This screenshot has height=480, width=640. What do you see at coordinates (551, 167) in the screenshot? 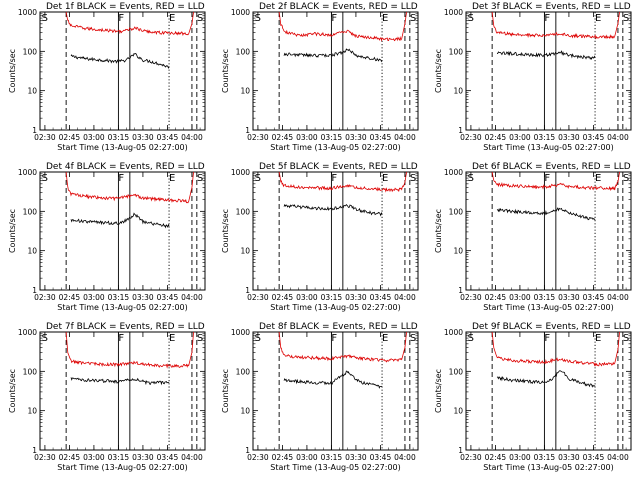
I see `chart-title: Det 6f BLACK = Events, RED = LLD` at bounding box center [551, 167].